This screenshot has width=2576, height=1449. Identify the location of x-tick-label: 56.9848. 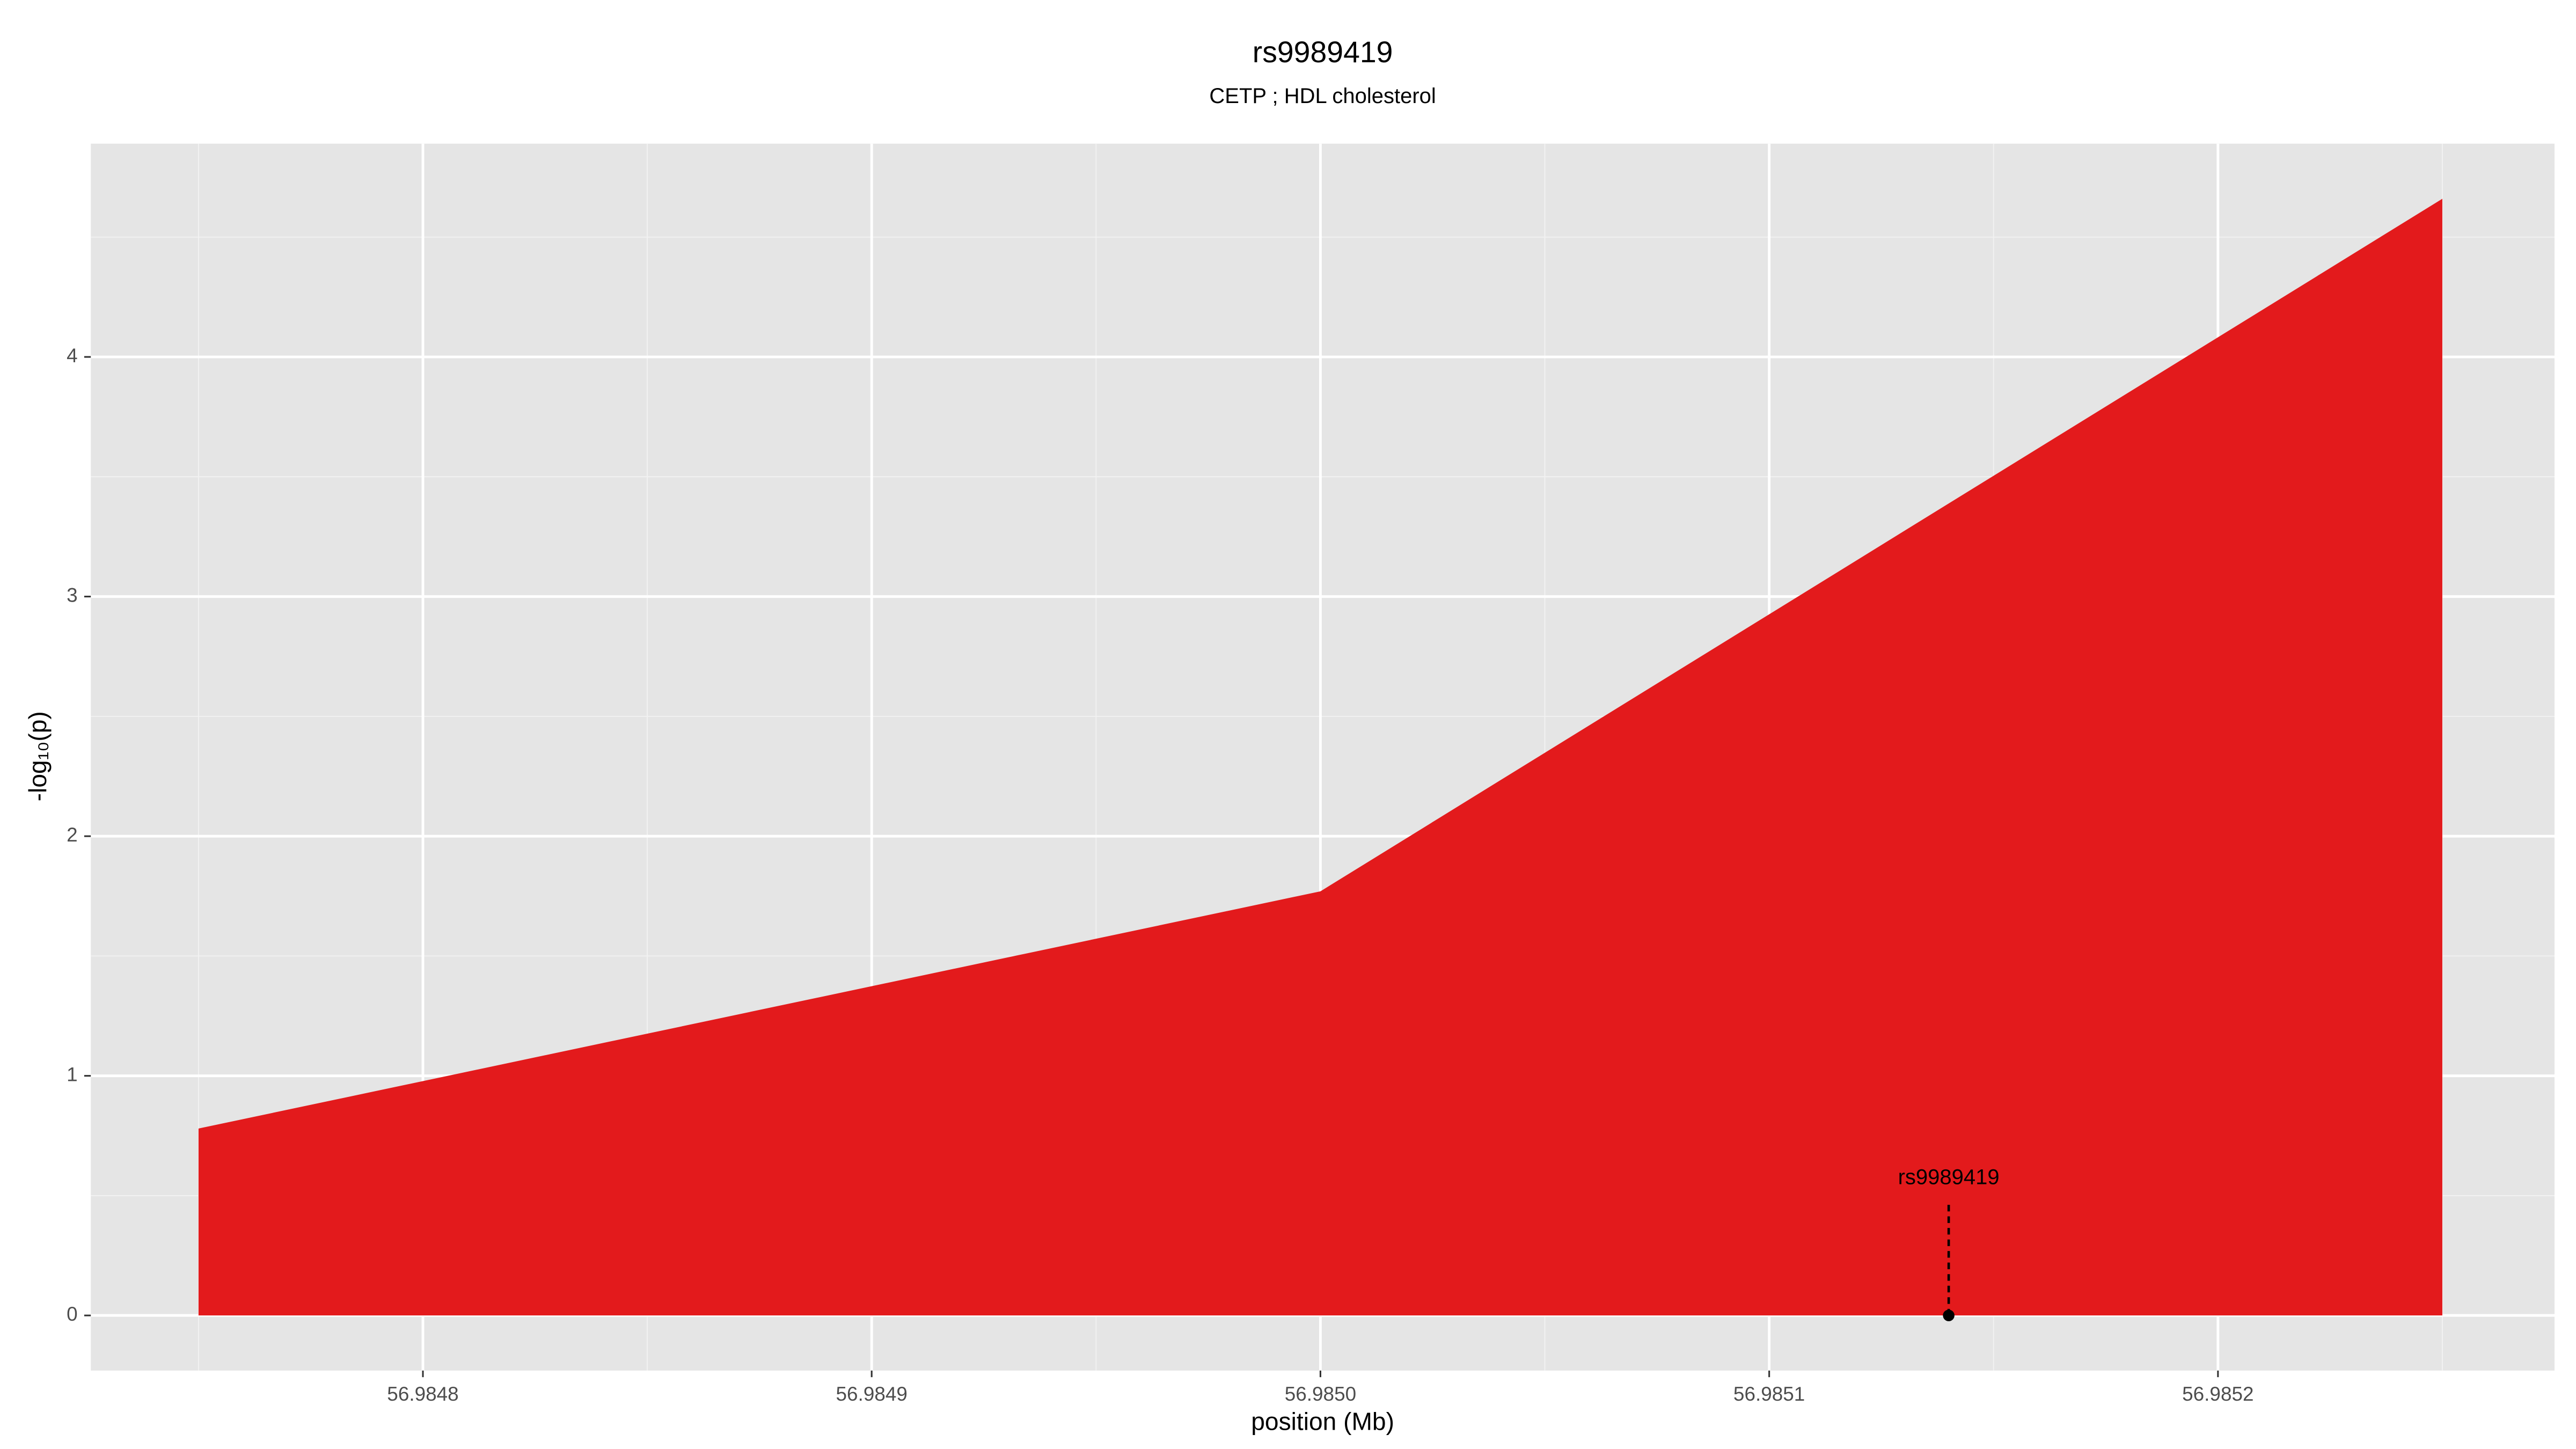
(422, 1394).